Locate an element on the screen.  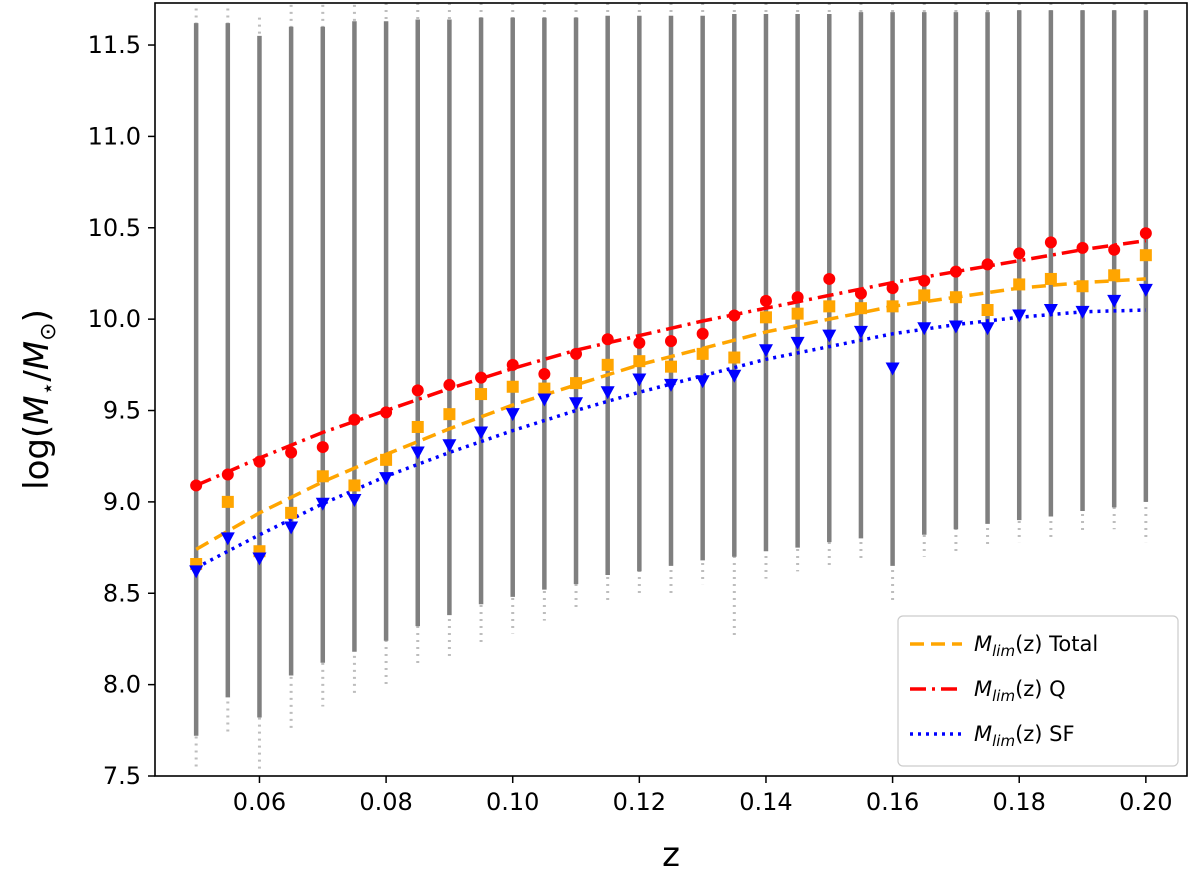
y-tick-label: 9.0 is located at coordinates (122, 502).